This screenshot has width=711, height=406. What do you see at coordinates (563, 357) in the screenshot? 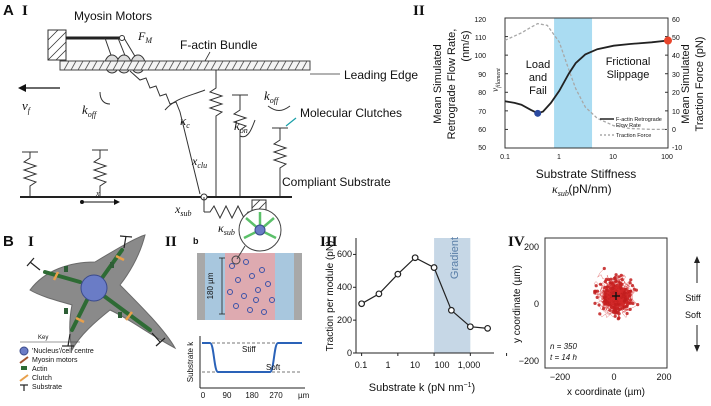
I see `t-annotation: t = 14 h` at bounding box center [563, 357].